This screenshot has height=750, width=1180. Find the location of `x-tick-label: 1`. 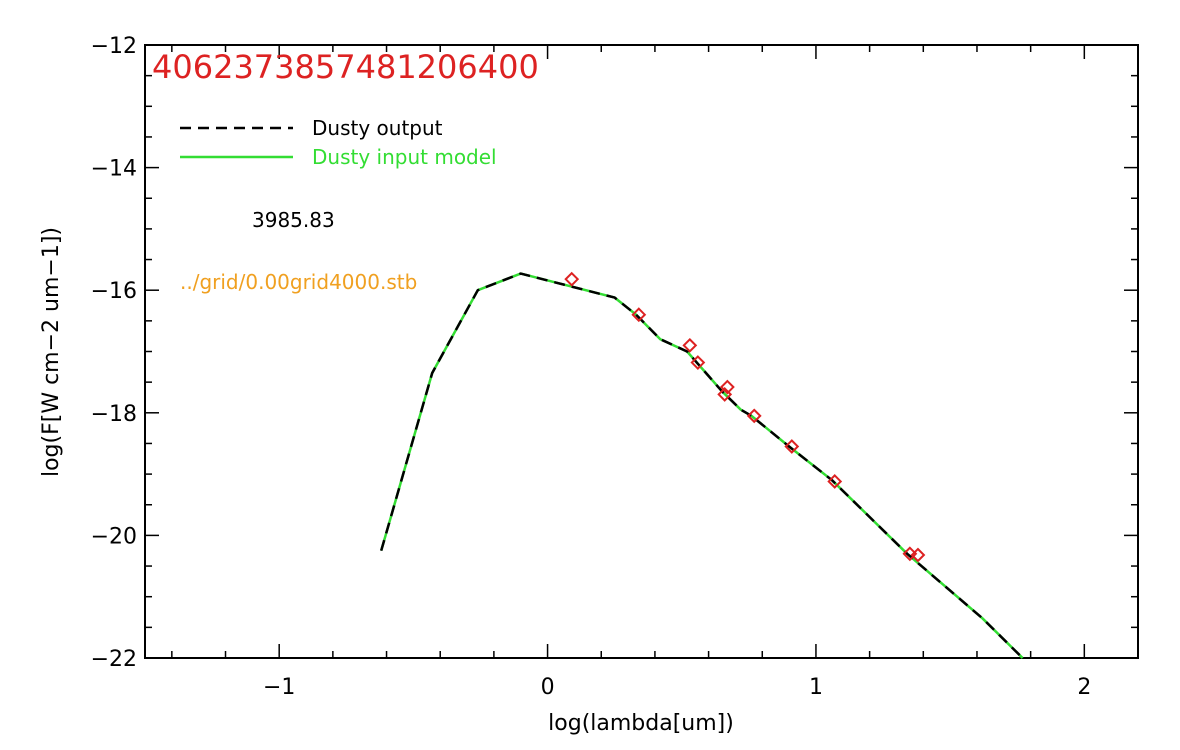

x-tick-label: 1 is located at coordinates (816, 687).